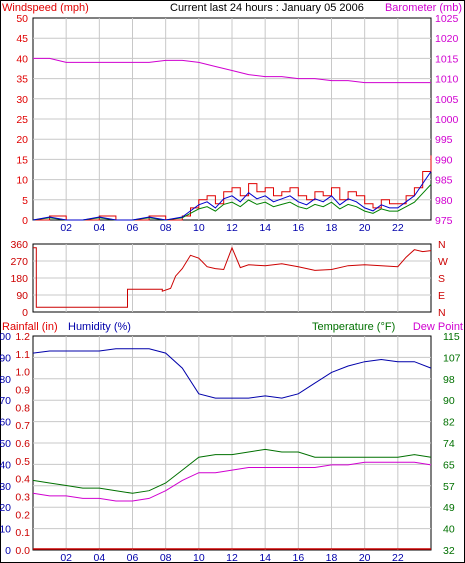 Image resolution: width=465 pixels, height=563 pixels. I want to click on barometer-label: Barometer (mb), so click(423, 8).